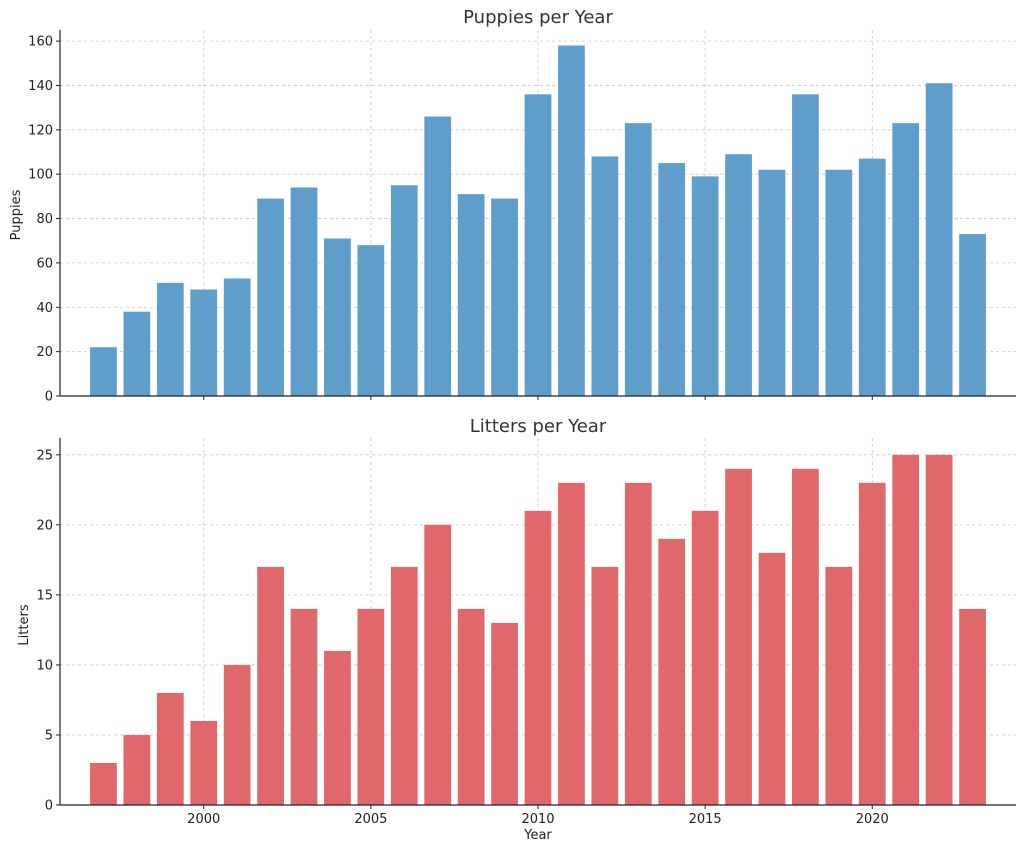  Describe the element at coordinates (40, 130) in the screenshot. I see `y-tick-label: 120` at that location.